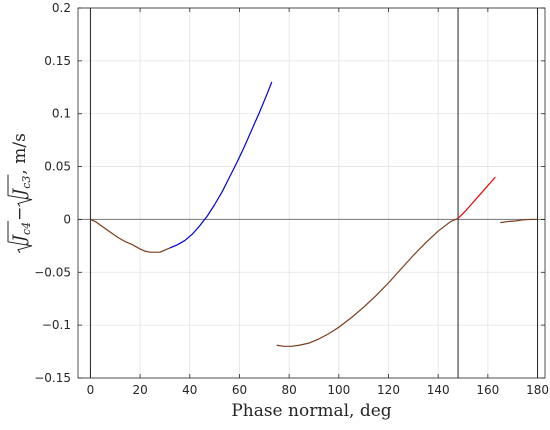 This screenshot has width=550, height=430. I want to click on y-tick-label: 0, so click(67, 219).